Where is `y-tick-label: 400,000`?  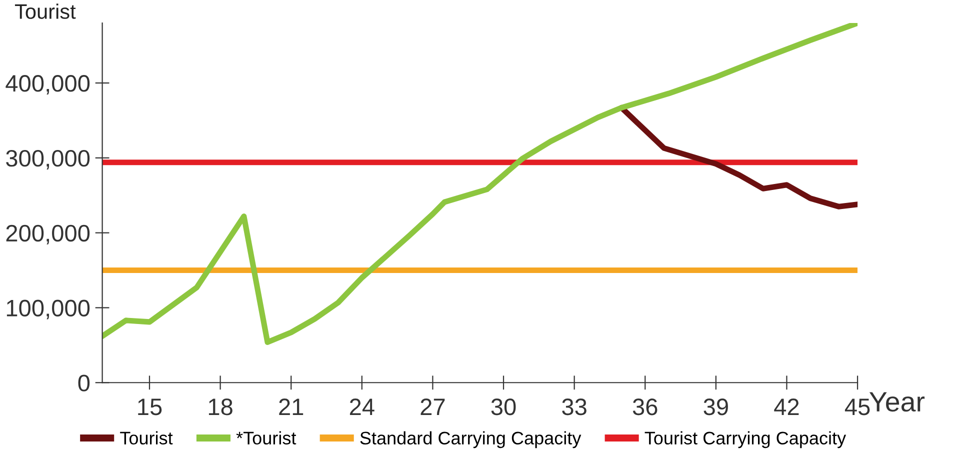
y-tick-label: 400,000 is located at coordinates (48, 85).